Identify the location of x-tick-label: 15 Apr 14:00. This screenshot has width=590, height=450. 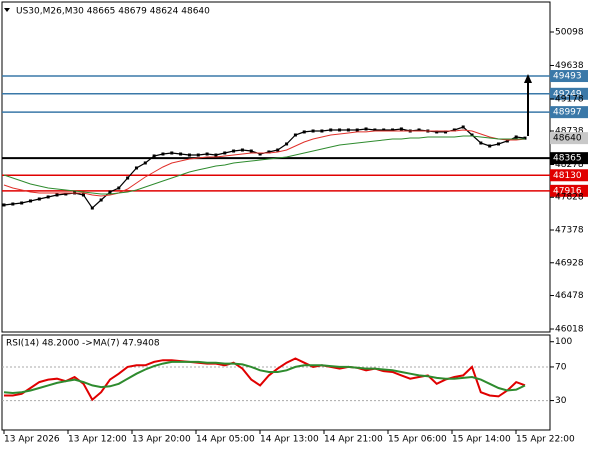
(481, 440).